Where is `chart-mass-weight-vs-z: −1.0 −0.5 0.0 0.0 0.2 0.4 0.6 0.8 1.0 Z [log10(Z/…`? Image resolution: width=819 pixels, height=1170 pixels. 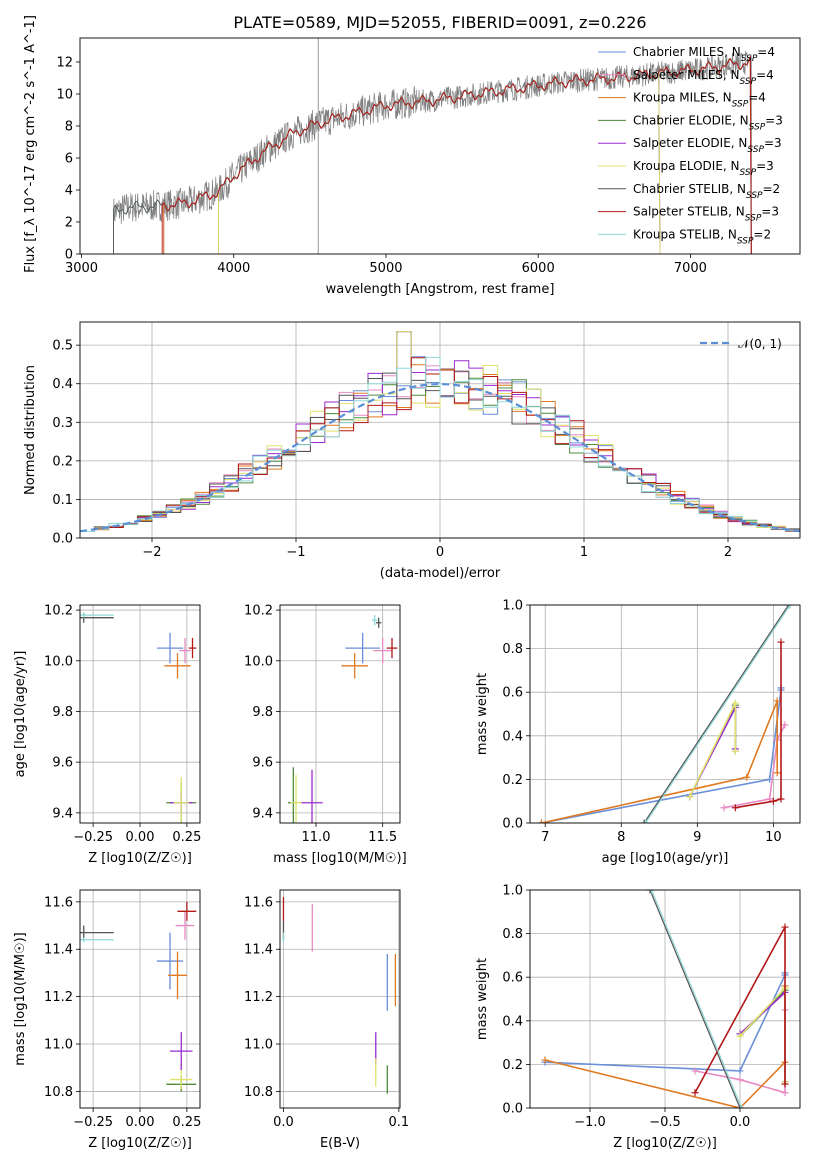 chart-mass-weight-vs-z: −1.0 −0.5 0.0 0.0 0.2 0.4 0.6 0.8 1.0 Z [log10(Z/… is located at coordinates (638, 1017).